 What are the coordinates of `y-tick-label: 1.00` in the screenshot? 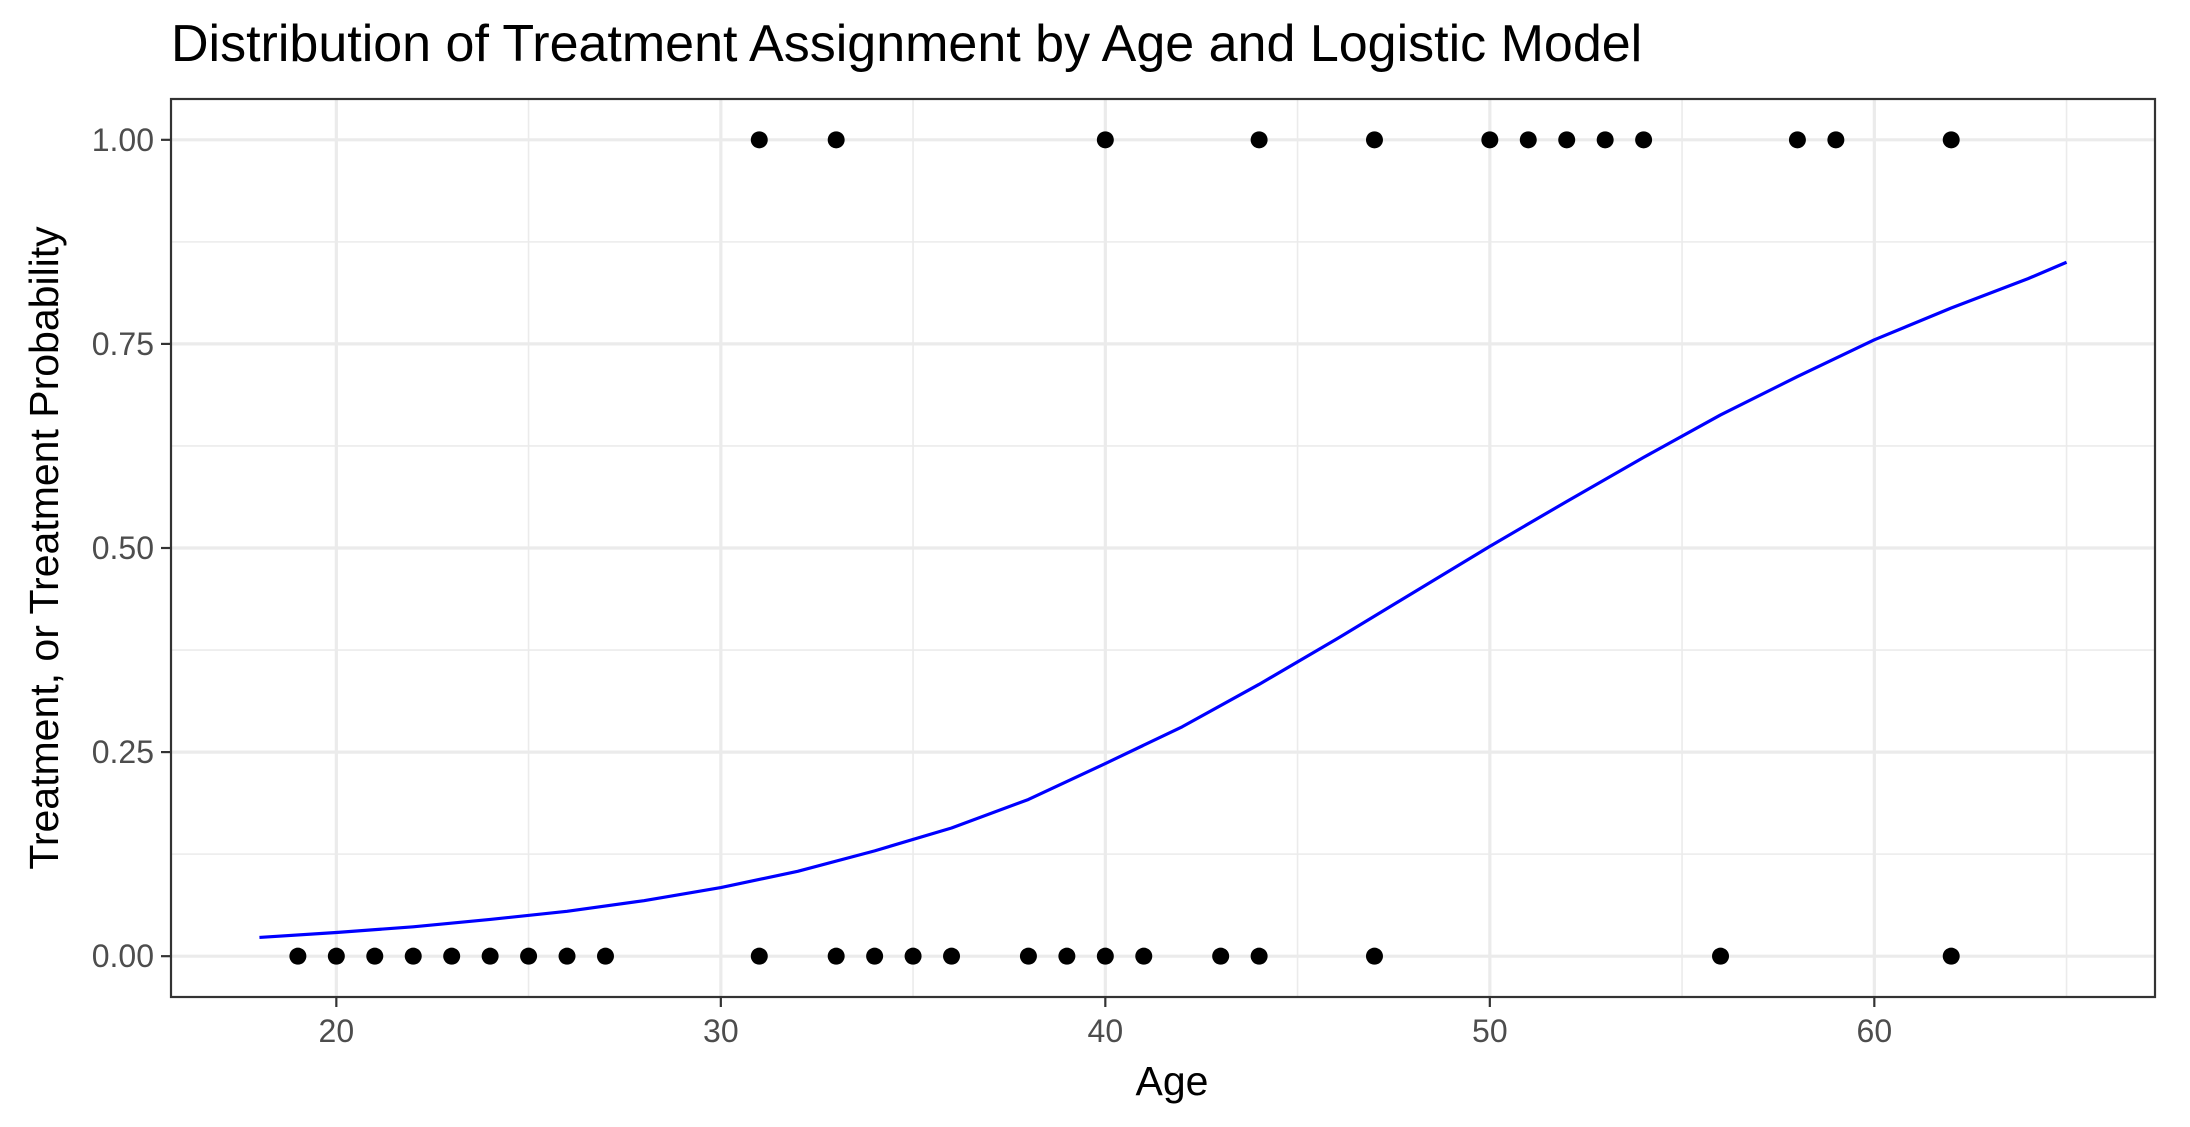 It's located at (123, 140).